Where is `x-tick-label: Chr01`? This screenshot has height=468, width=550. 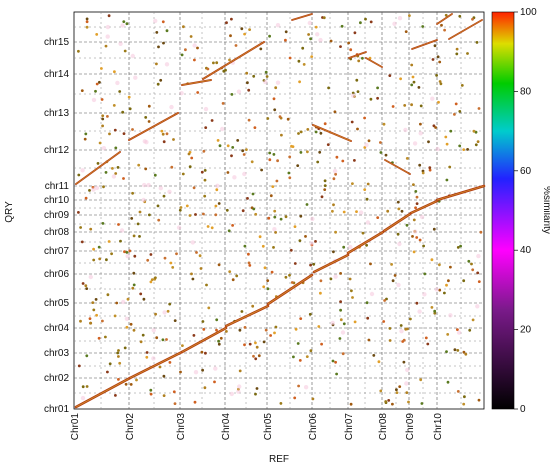
x-tick-label: Chr01 is located at coordinates (75, 427).